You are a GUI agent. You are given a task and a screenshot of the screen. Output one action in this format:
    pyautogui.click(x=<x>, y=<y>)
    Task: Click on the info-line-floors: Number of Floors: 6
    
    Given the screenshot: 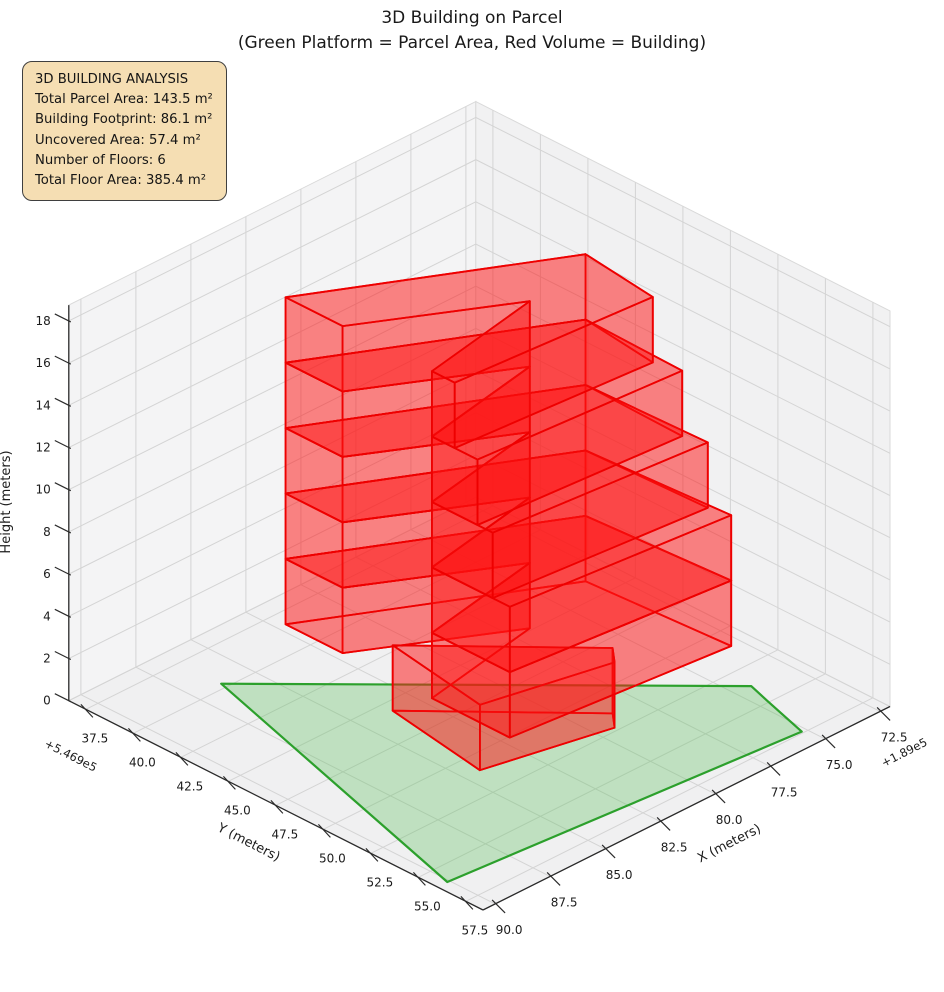 What is the action you would take?
    pyautogui.click(x=100, y=160)
    